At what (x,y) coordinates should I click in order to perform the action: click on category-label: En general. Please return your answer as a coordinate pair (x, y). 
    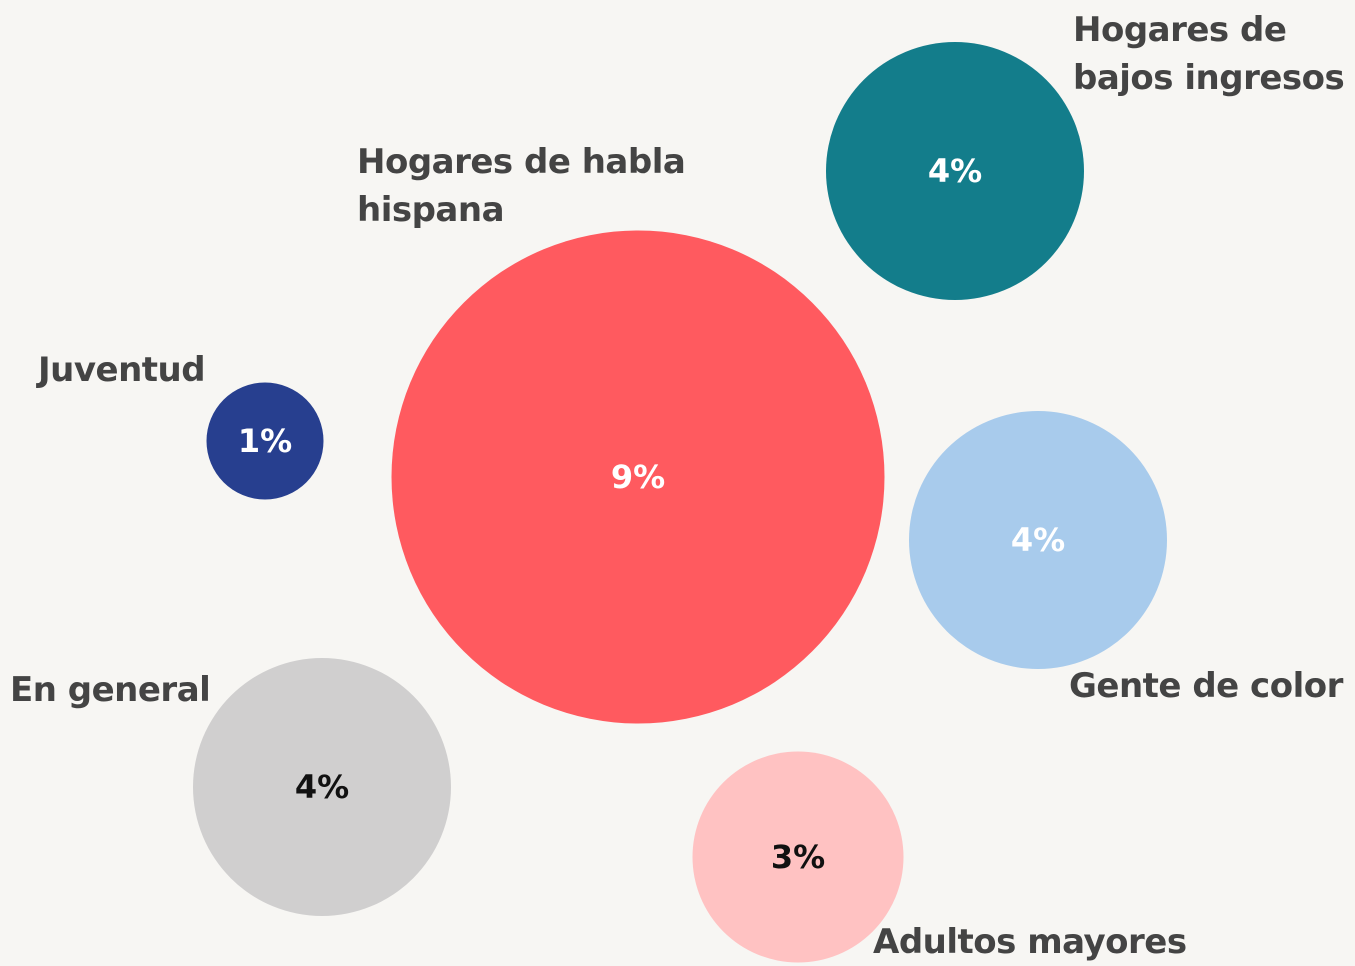
    Looking at the image, I should click on (110, 690).